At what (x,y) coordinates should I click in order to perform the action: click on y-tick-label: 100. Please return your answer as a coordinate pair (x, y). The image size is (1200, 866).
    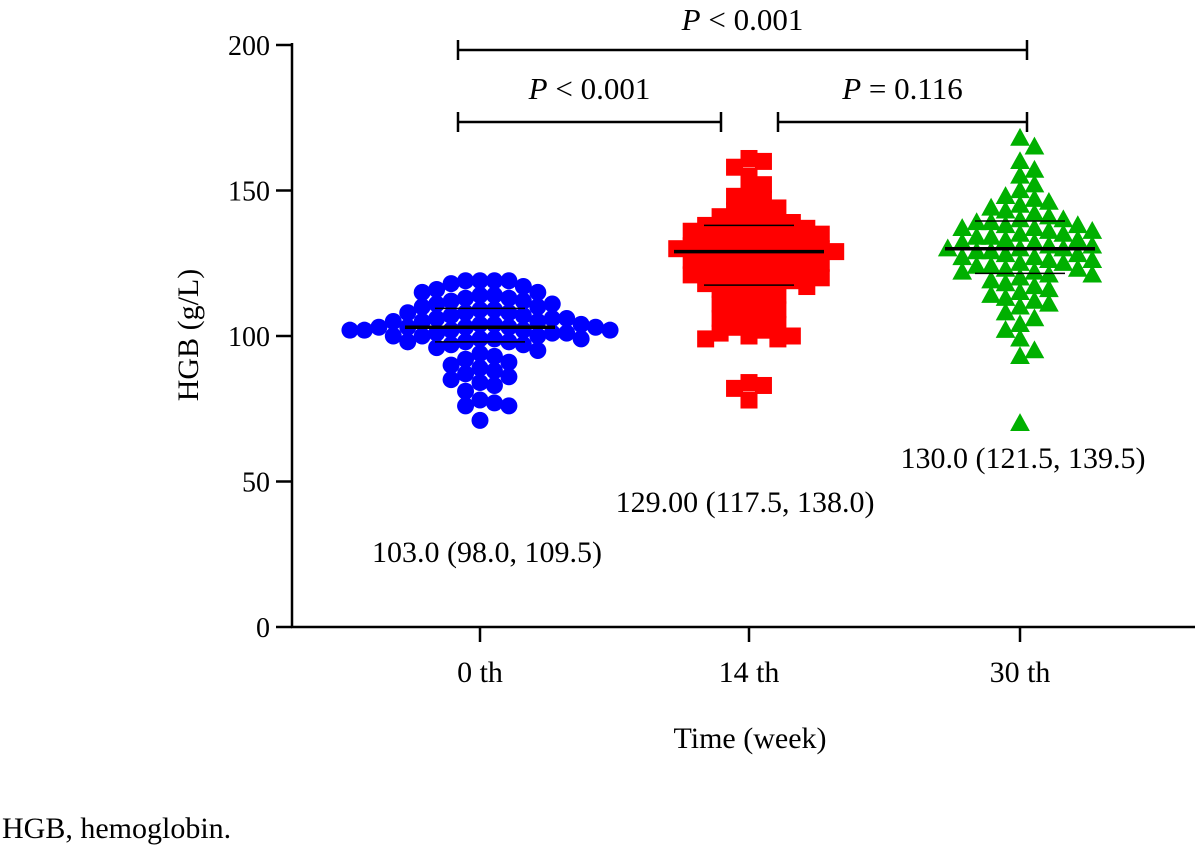
    Looking at the image, I should click on (249, 337).